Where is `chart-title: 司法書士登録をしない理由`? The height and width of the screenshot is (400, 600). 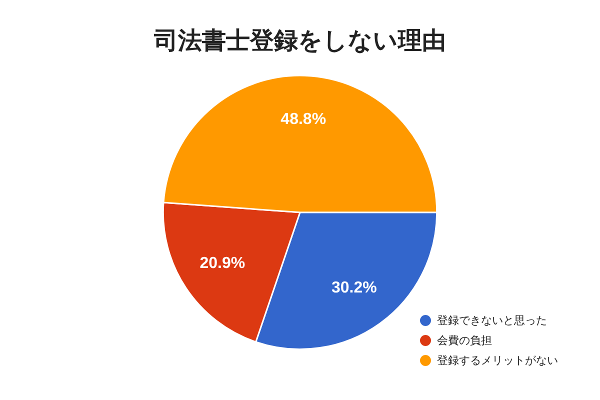
chart-title: 司法書士登録をしない理由 is located at coordinates (299, 40).